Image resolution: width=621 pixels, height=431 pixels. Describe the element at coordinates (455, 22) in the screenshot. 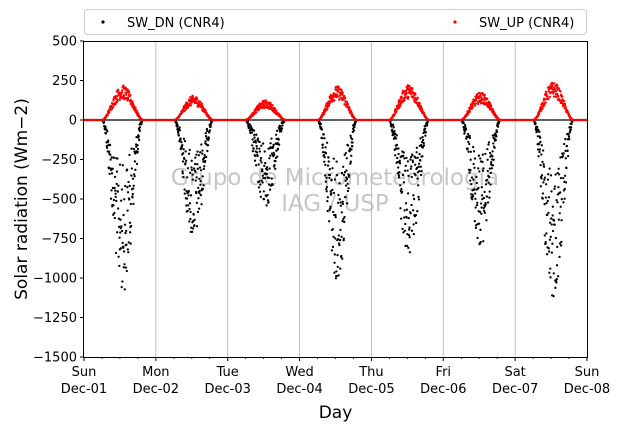

I see `legend-marker-sw-up` at that location.